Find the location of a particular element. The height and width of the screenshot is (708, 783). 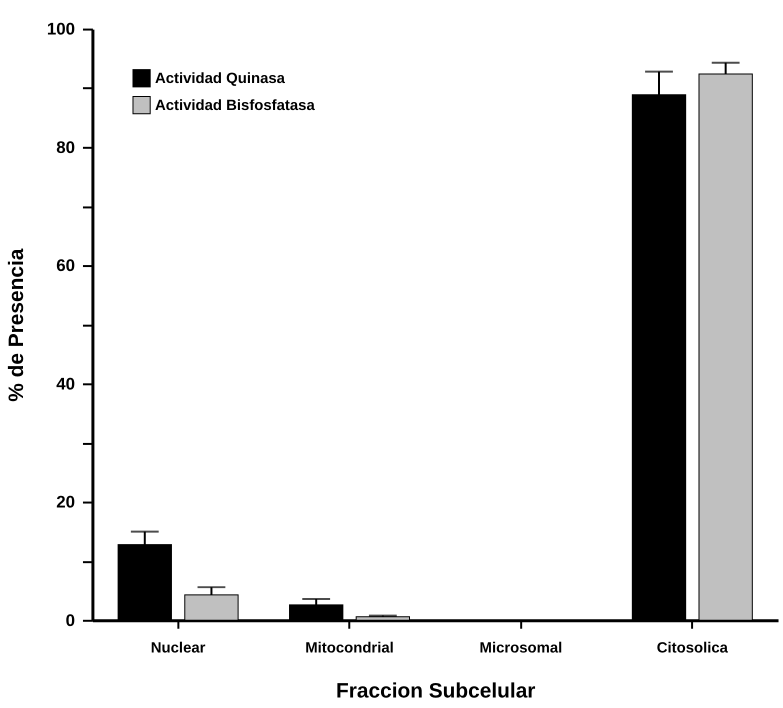

y-tick-label: 0 is located at coordinates (71, 620).